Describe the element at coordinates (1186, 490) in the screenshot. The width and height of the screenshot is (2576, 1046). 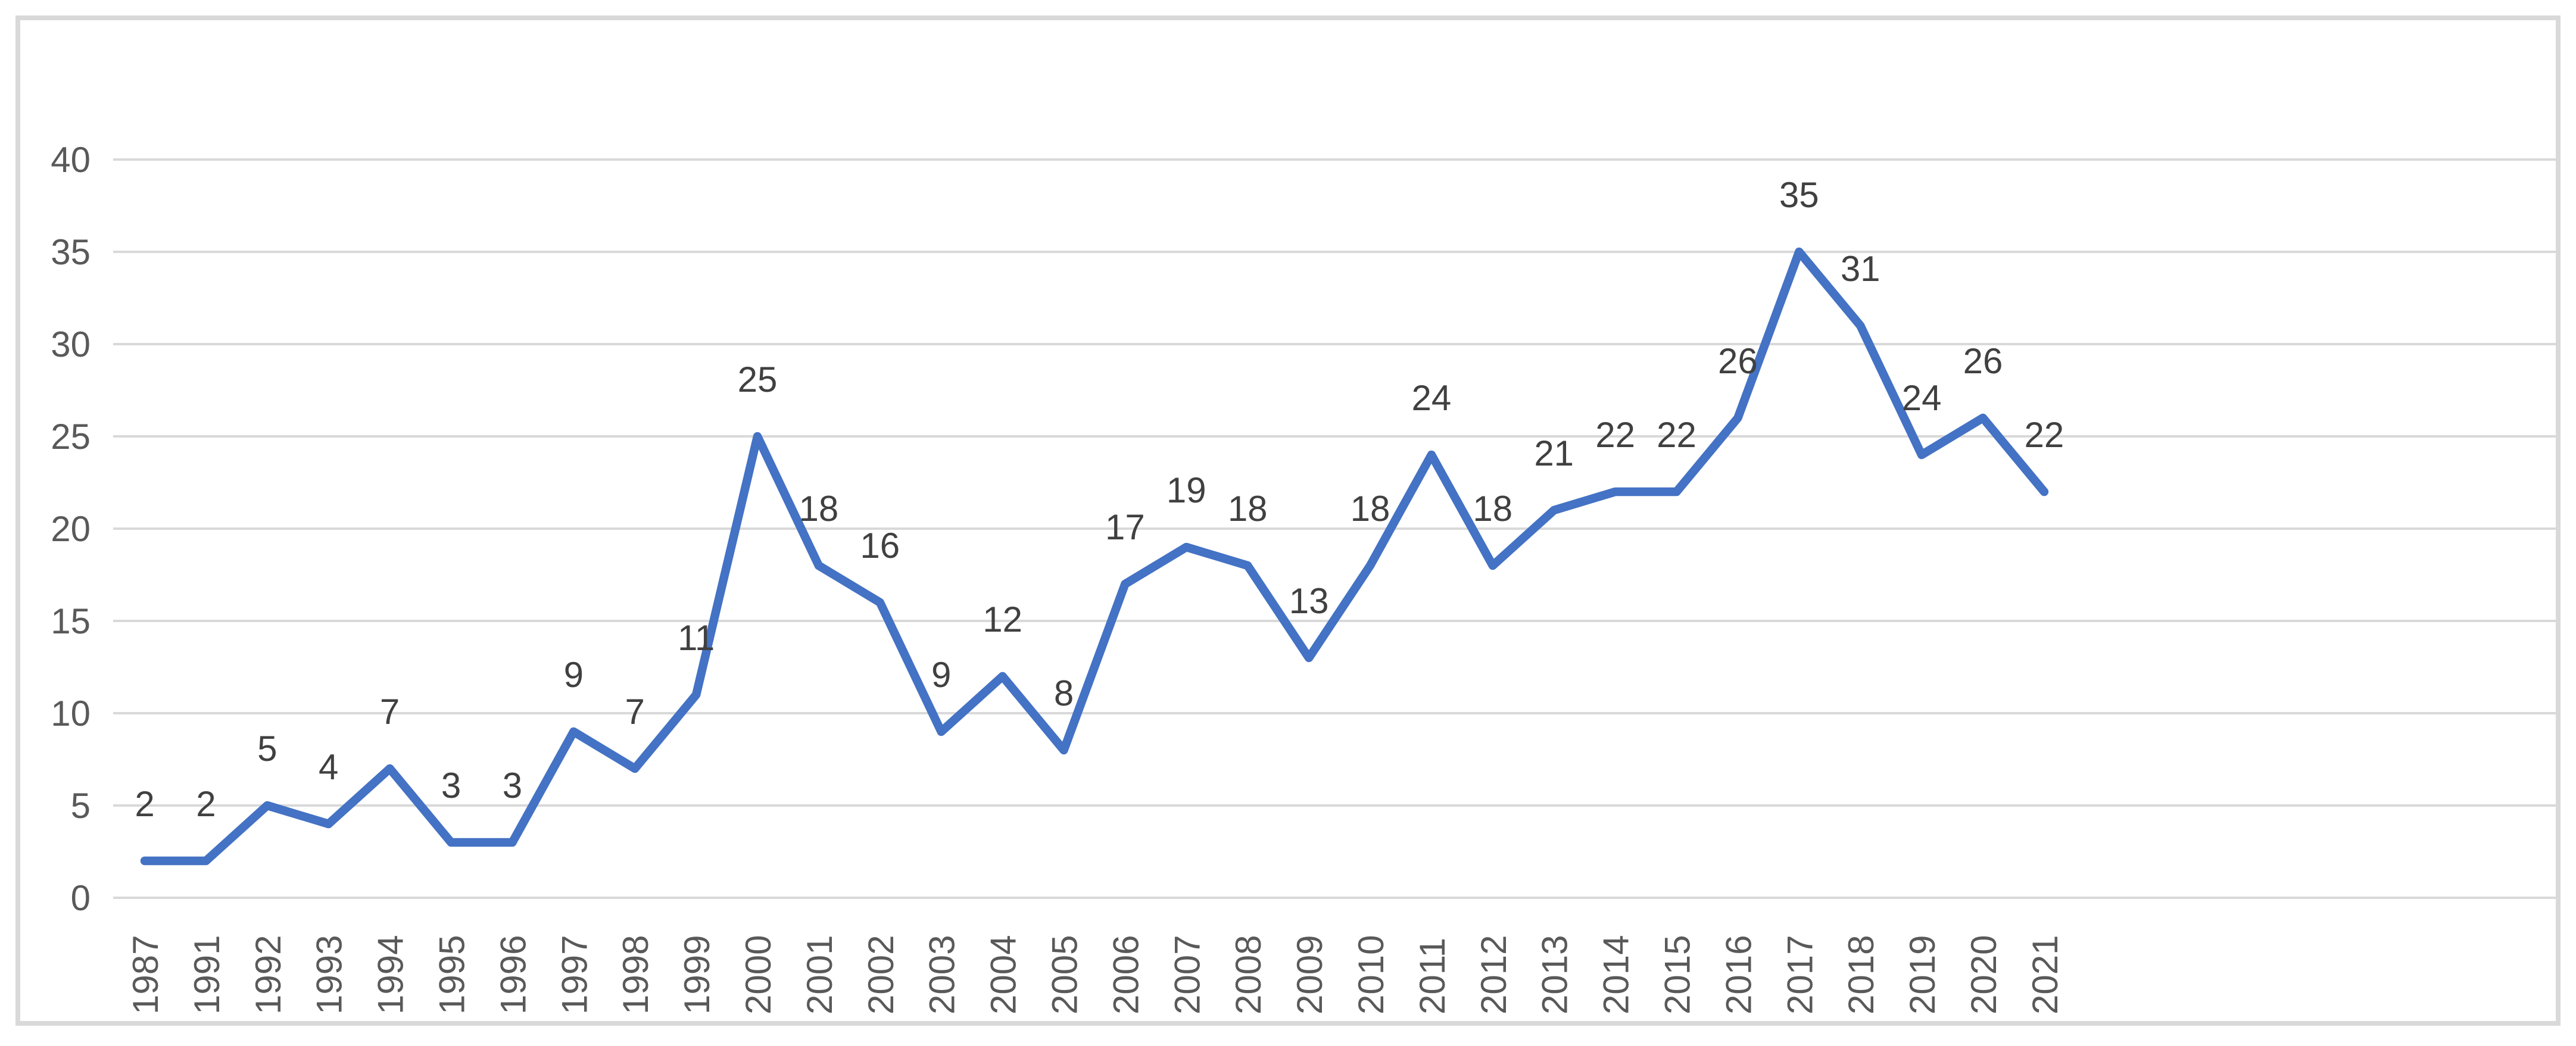
I see `data-label: 19` at that location.